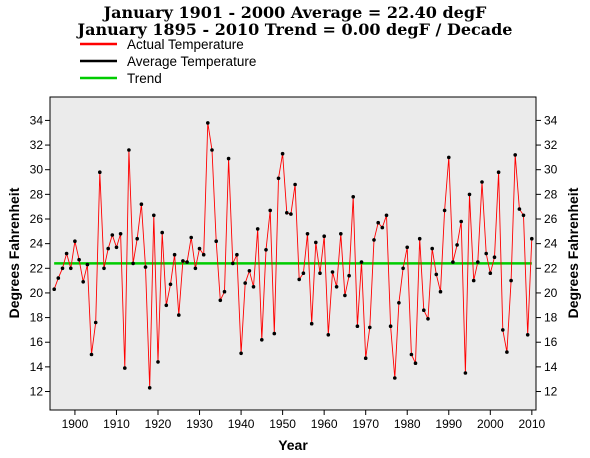  I want to click on y-tick-label-left: 22, so click(37, 268).